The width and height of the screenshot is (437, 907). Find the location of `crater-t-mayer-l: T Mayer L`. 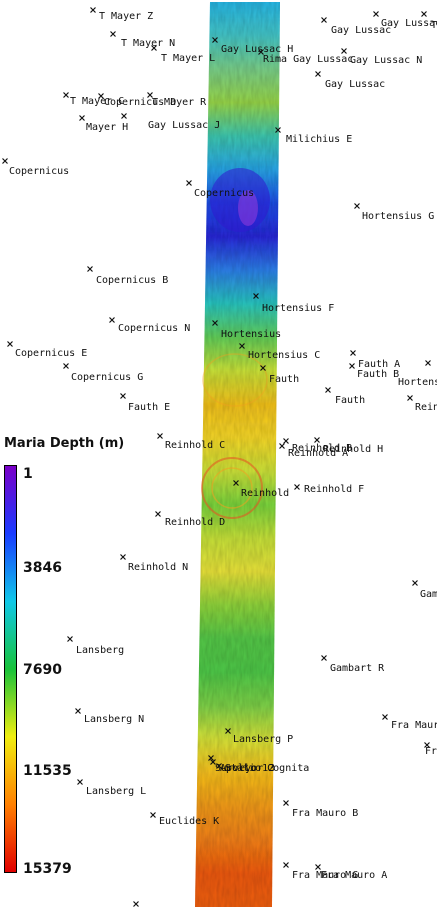

crater-t-mayer-l: T Mayer L is located at coordinates (183, 54).